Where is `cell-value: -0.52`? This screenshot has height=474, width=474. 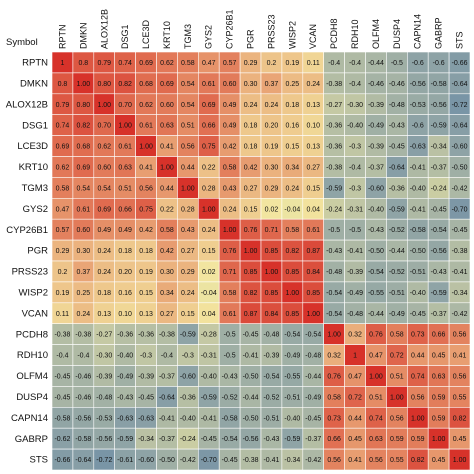 cell-value: -0.52 is located at coordinates (271, 397).